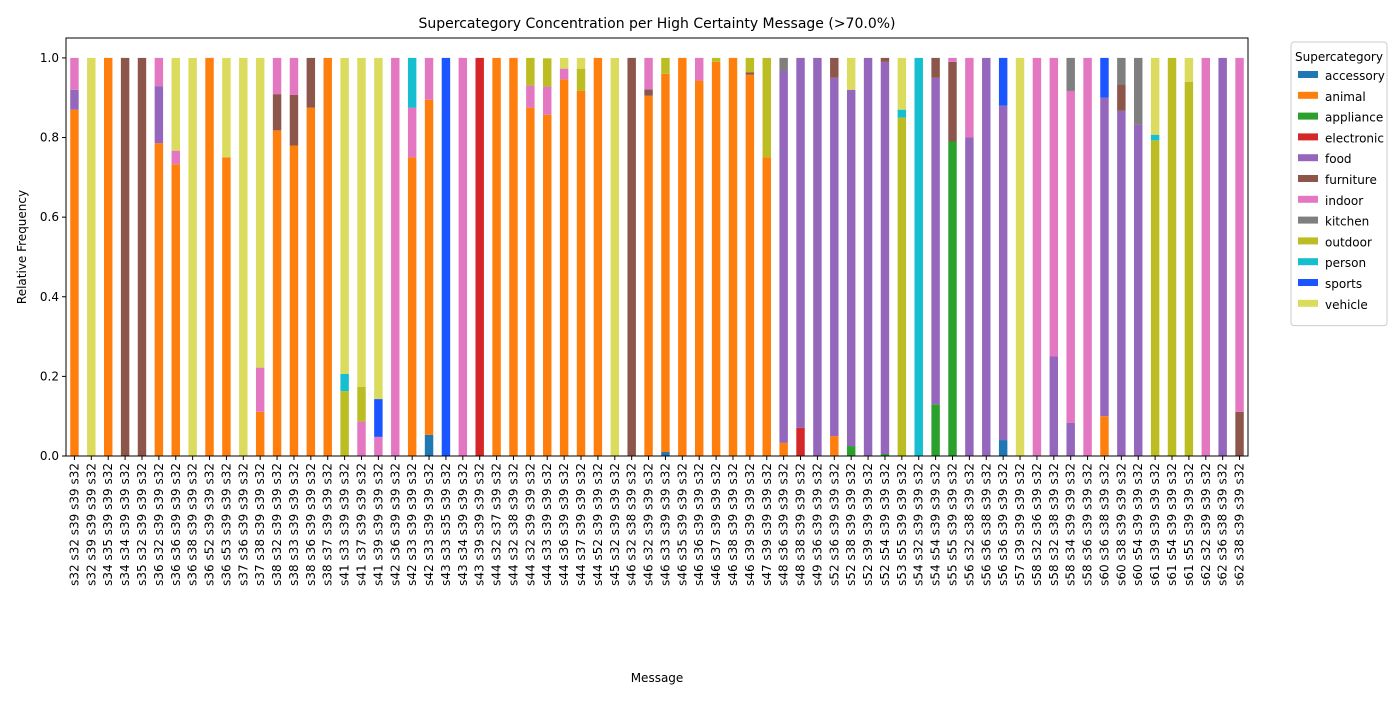  Describe the element at coordinates (1206, 524) in the screenshot. I see `x-tick-label: s62 s32 s39 s39 s32` at that location.